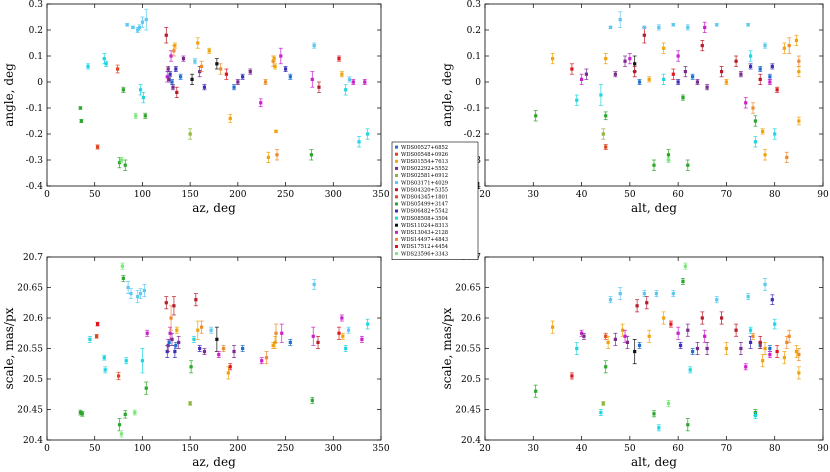  I want to click on legend-label: WDS08508+3504, so click(425, 219).